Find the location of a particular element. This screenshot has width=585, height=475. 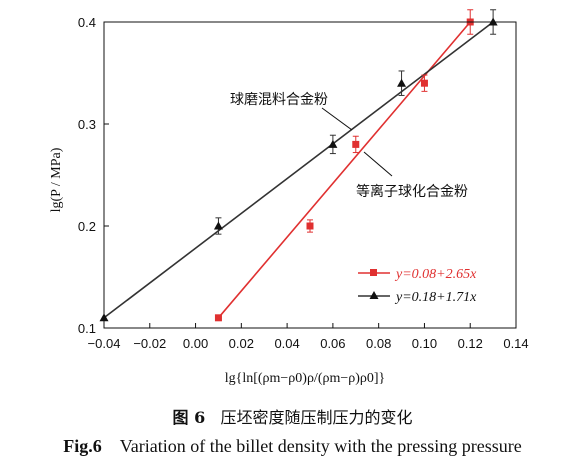

legend-label-ball-milled: y=0.18+1.71x is located at coordinates (435, 297).